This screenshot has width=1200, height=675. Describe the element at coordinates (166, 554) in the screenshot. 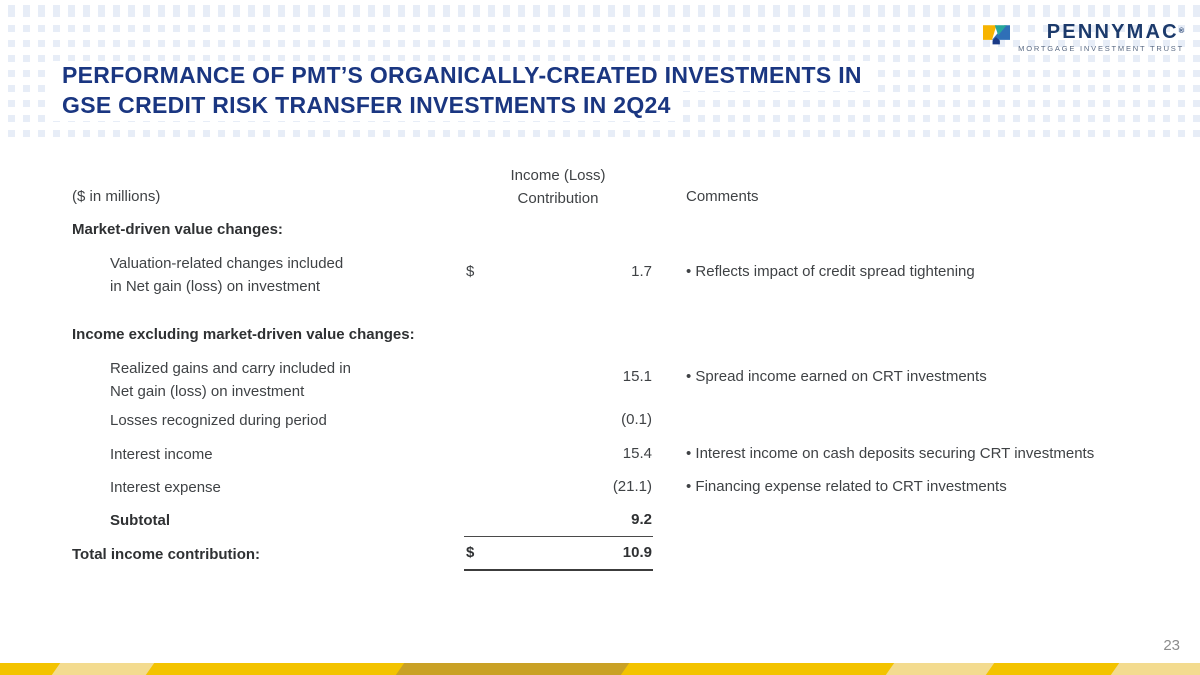

I see `row-total-label: Total income contribution:` at that location.